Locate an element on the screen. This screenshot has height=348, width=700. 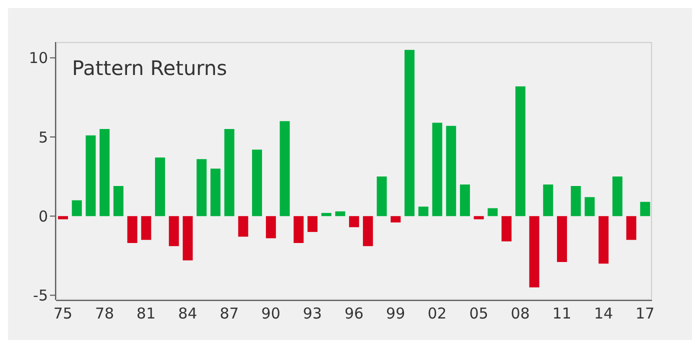
text: Pattern Returns is located at coordinates (150, 68).